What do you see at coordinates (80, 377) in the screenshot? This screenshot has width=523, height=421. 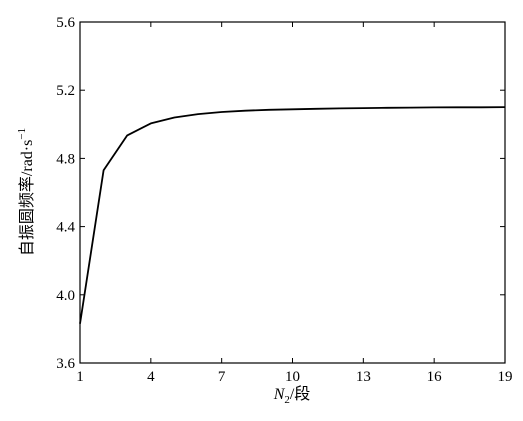 I see `x-tick-label: 1` at bounding box center [80, 377].